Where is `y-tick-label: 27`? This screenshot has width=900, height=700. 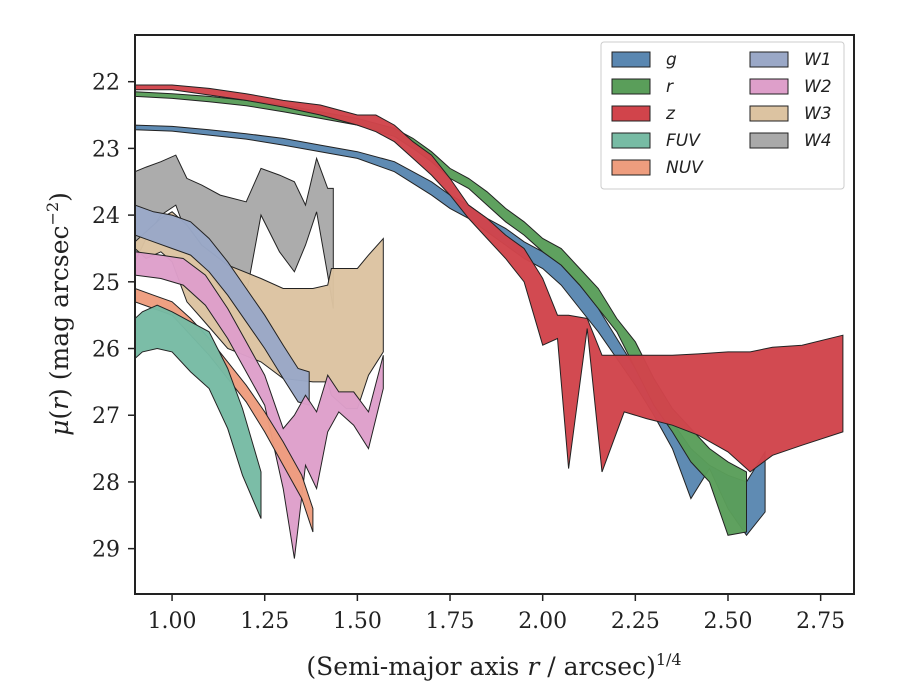
y-tick-label: 27 is located at coordinates (106, 416).